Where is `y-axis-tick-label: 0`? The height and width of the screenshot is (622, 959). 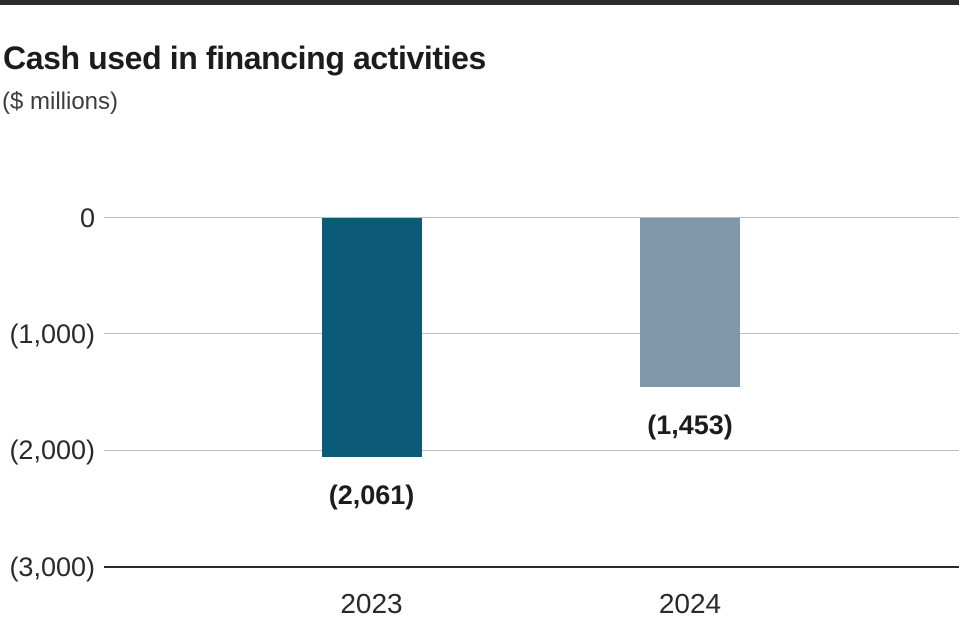
y-axis-tick-label: 0 is located at coordinates (87, 217).